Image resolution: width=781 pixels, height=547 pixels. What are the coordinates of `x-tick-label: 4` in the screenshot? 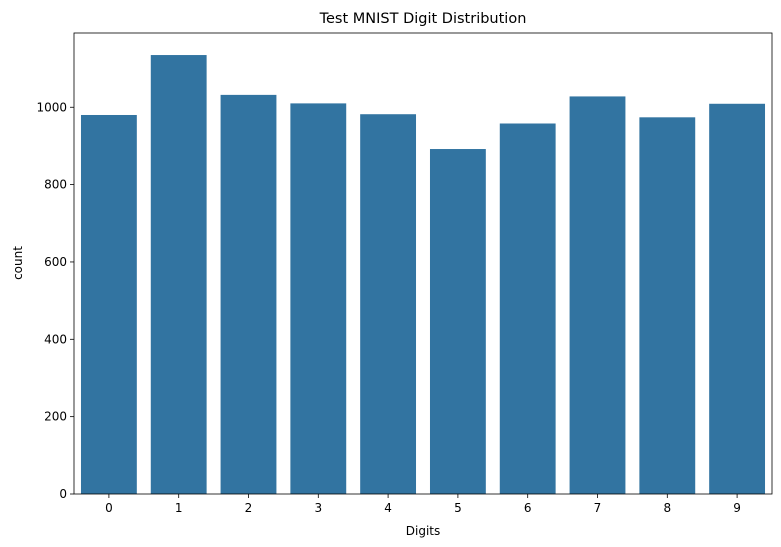 It's located at (388, 508).